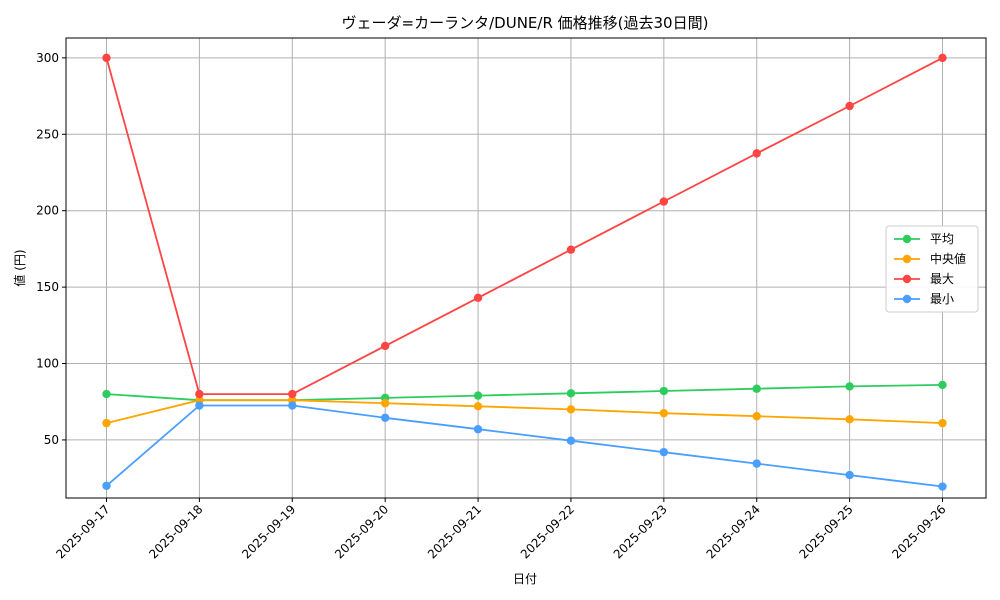 This screenshot has width=1000, height=600. Describe the element at coordinates (361, 531) in the screenshot. I see `x-tick-label: 2025-09-20` at that location.